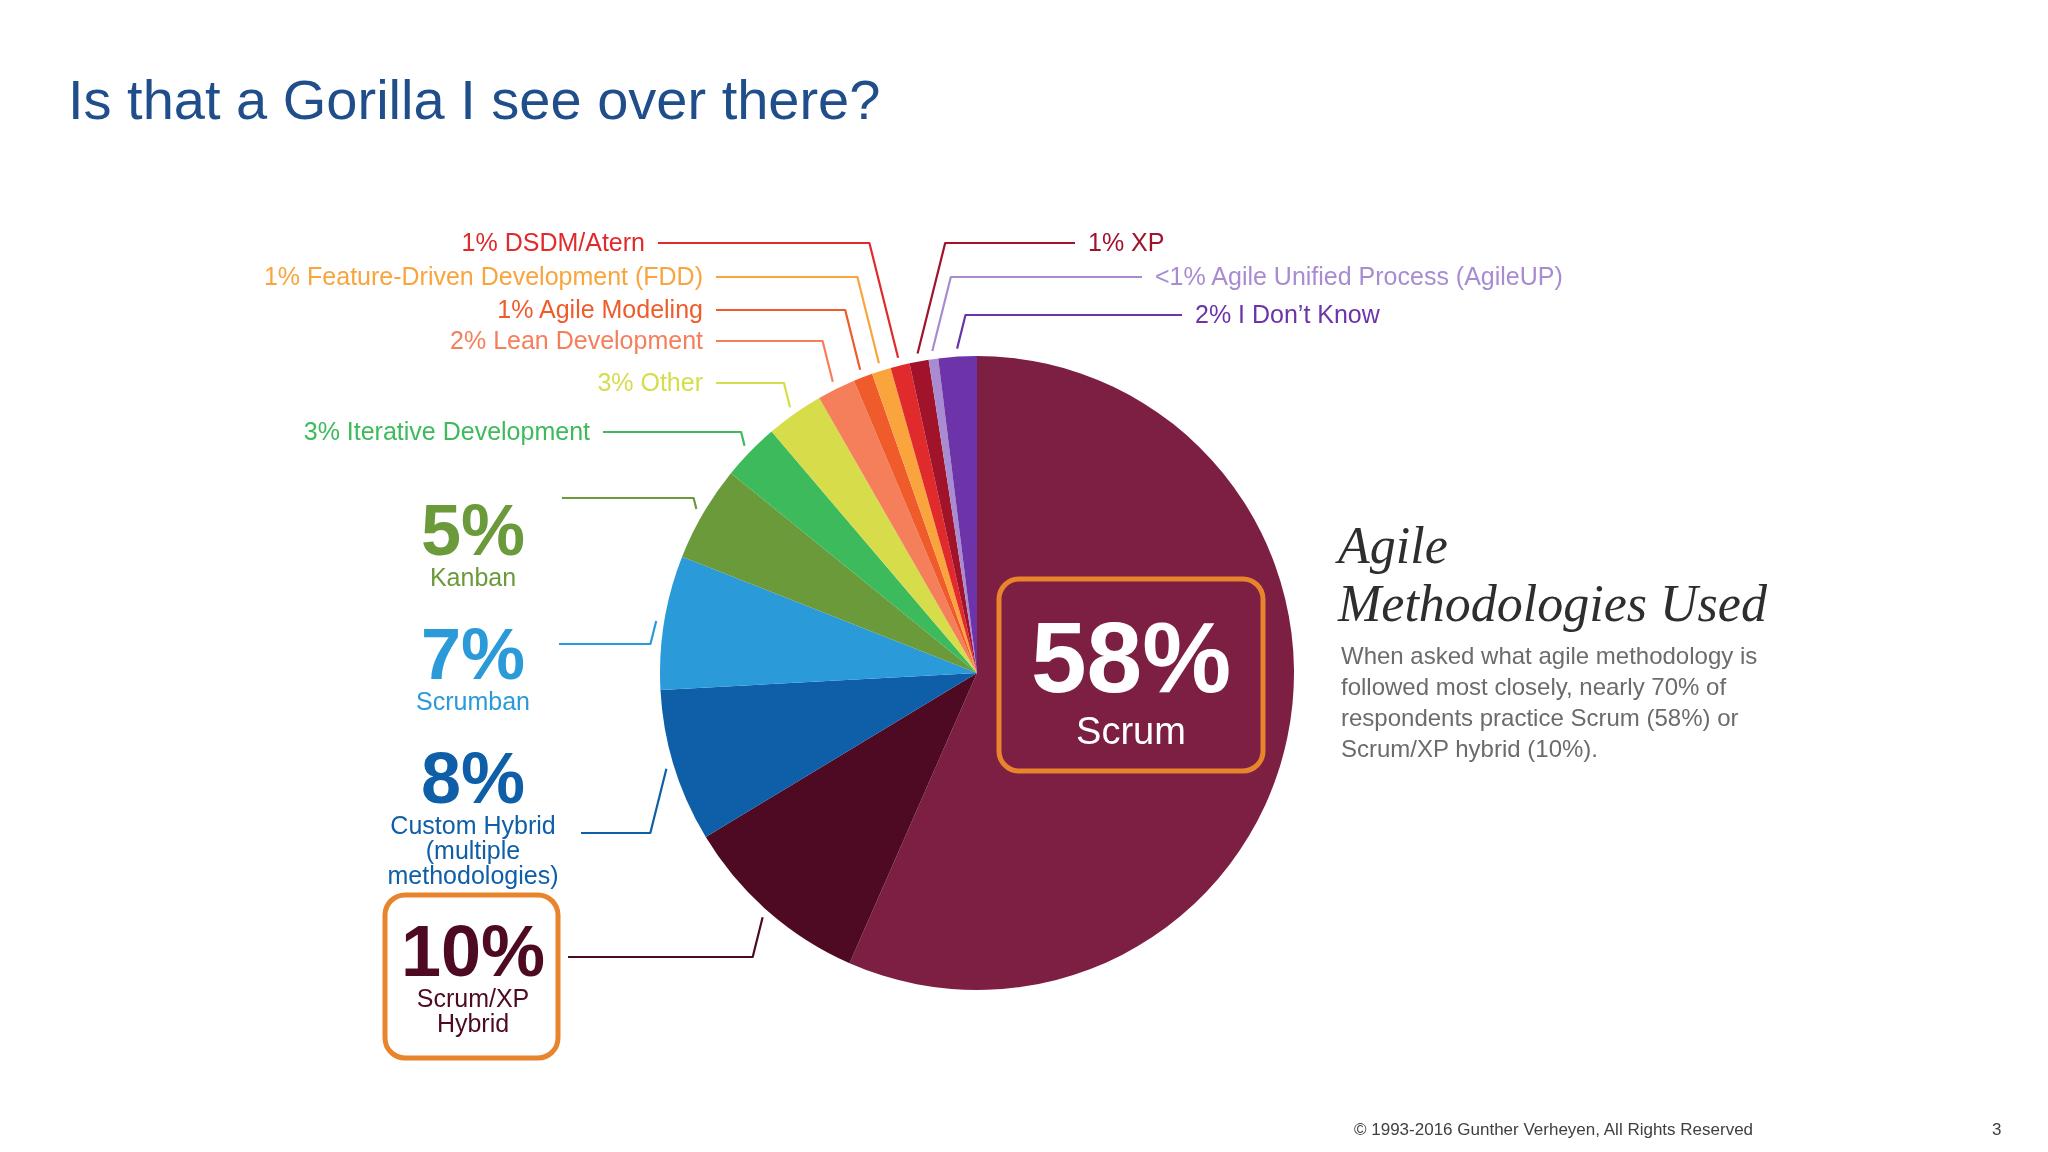  What do you see at coordinates (1997, 1129) in the screenshot?
I see `text: 3` at bounding box center [1997, 1129].